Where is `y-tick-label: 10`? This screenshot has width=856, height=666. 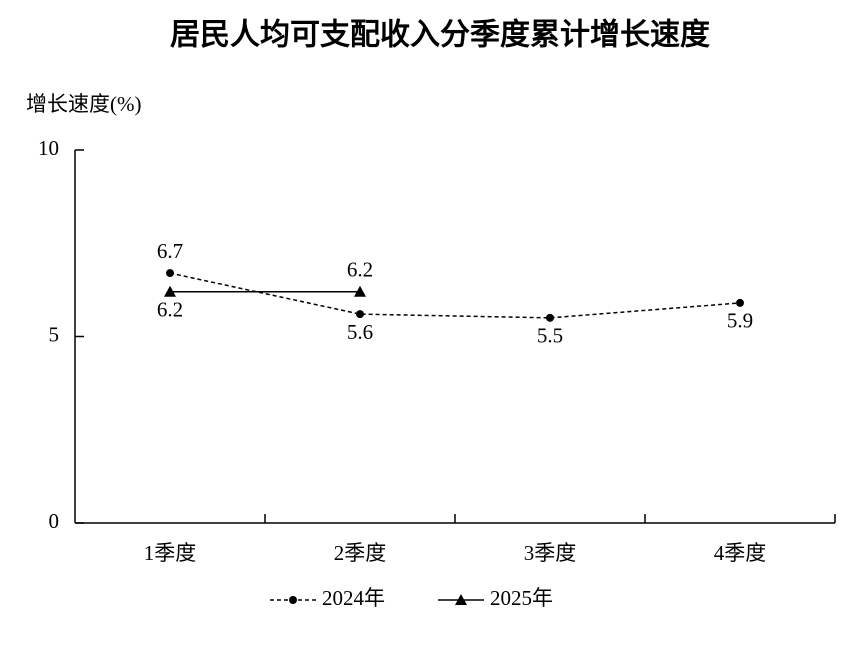 y-tick-label: 10 is located at coordinates (48, 148).